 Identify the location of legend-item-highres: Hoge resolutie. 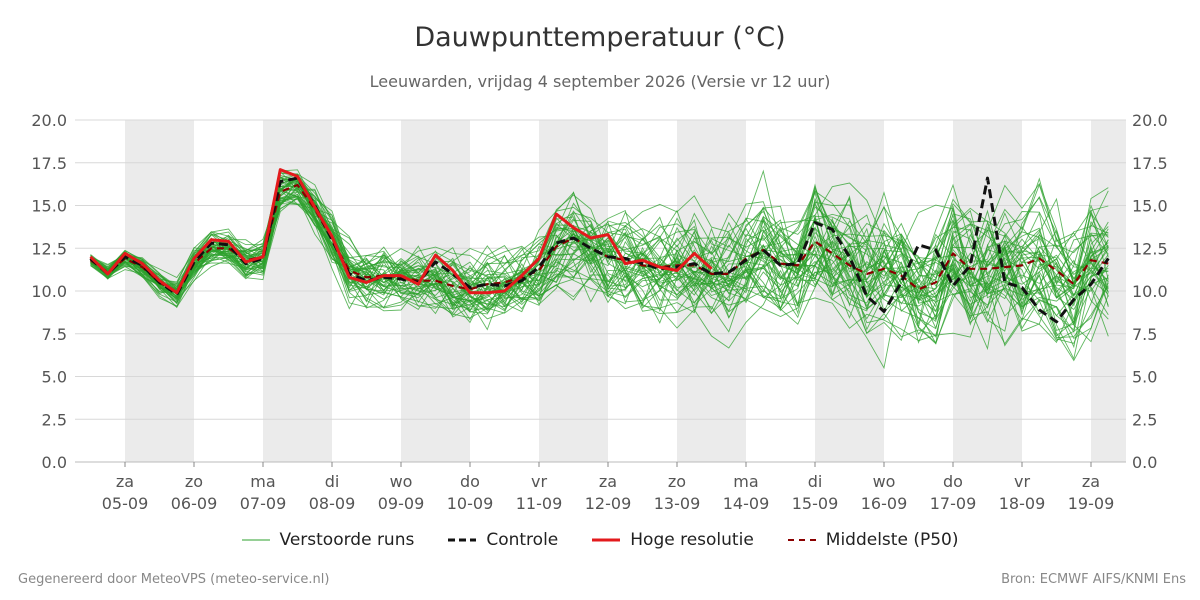
(673, 540).